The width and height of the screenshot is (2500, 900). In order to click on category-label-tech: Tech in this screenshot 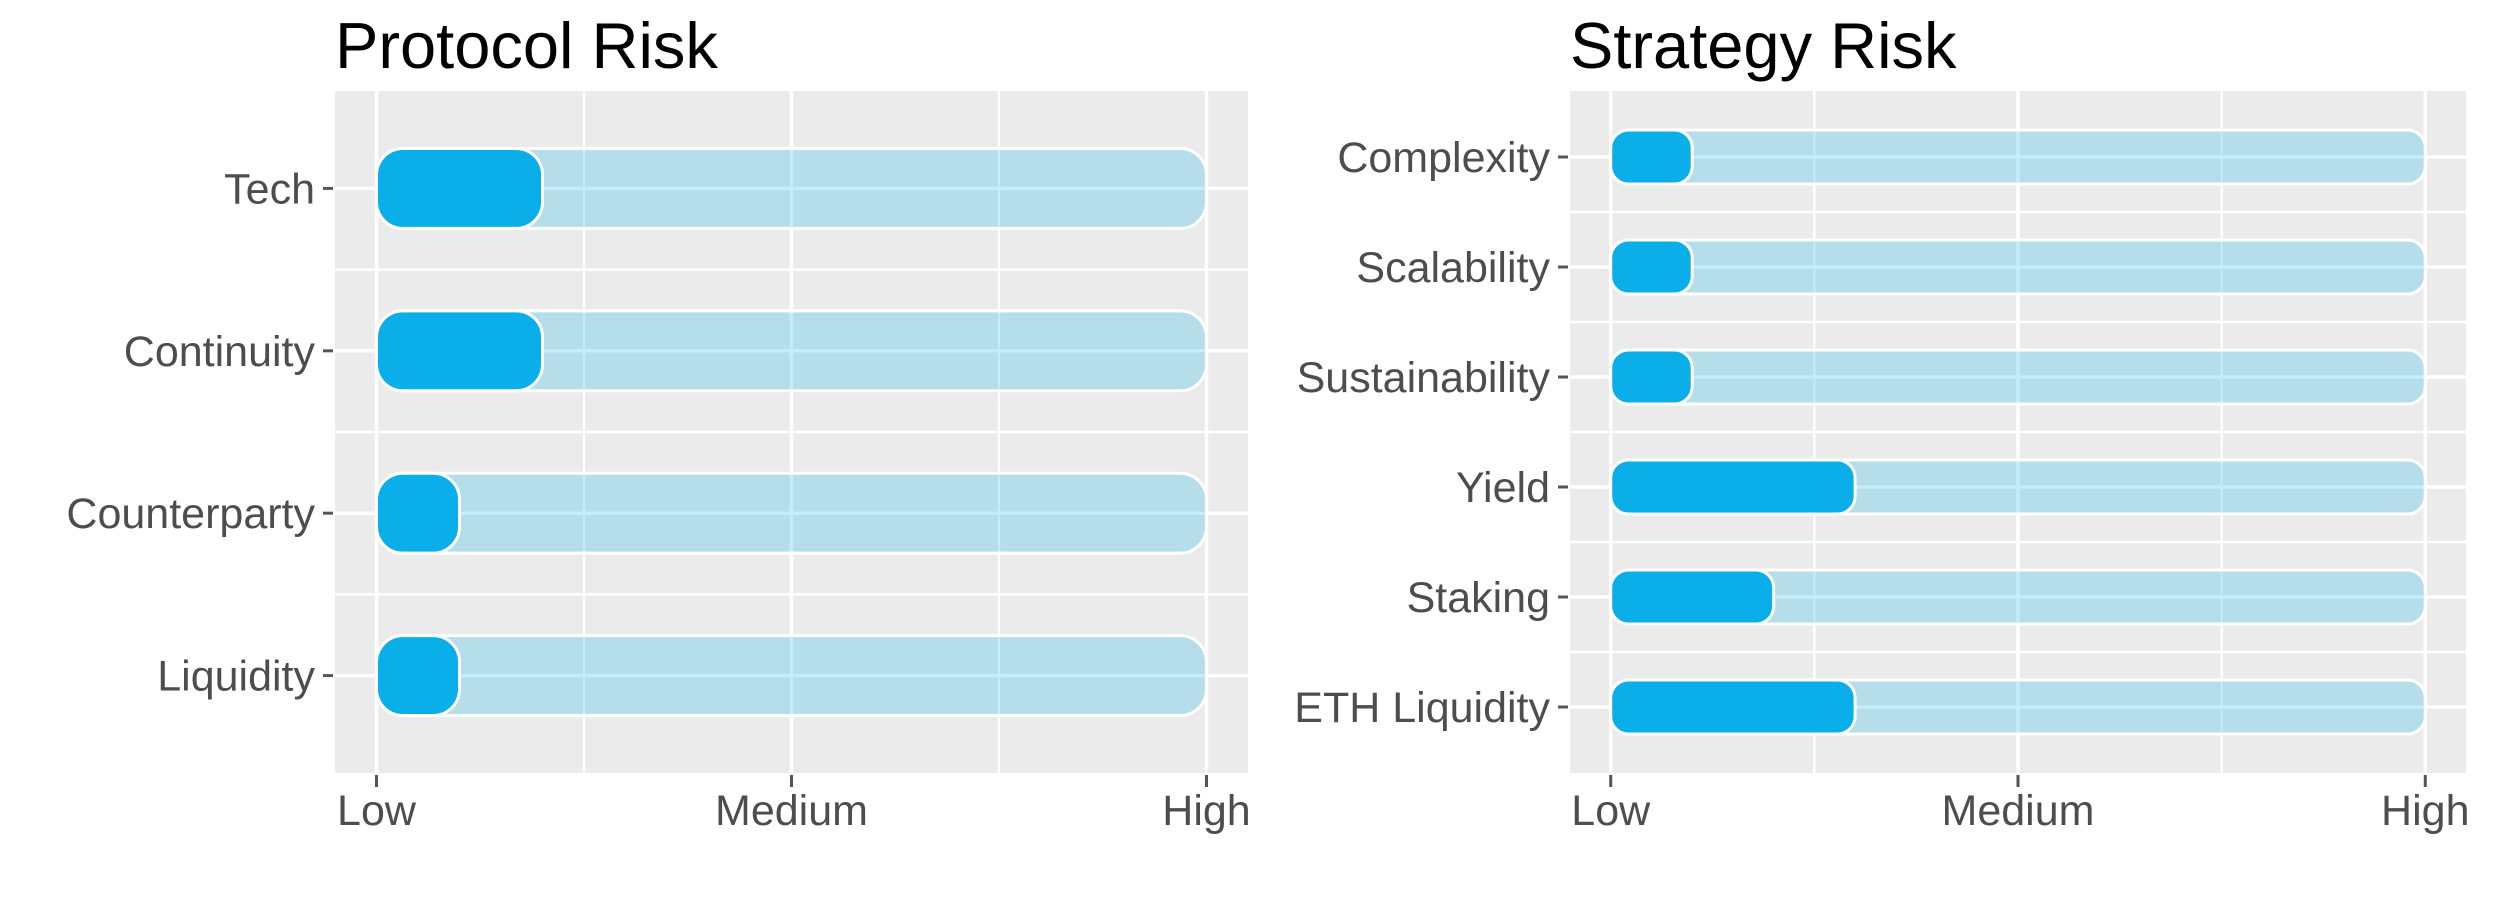, I will do `click(269, 189)`.